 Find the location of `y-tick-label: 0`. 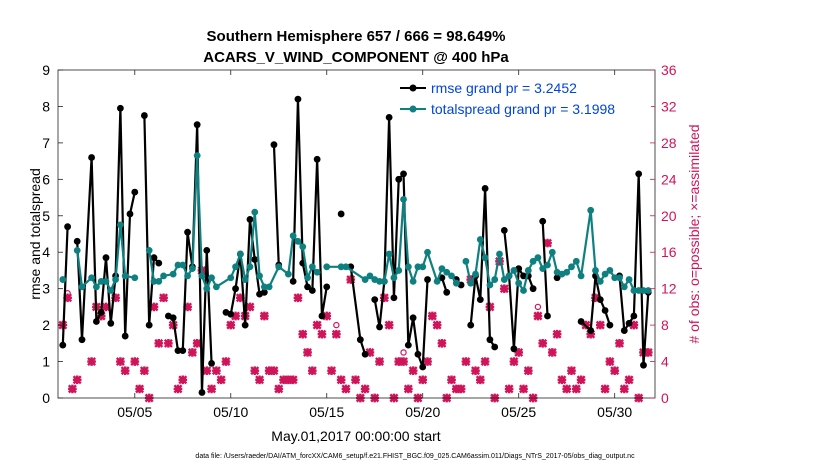

y-tick-label: 0 is located at coordinates (46, 398).